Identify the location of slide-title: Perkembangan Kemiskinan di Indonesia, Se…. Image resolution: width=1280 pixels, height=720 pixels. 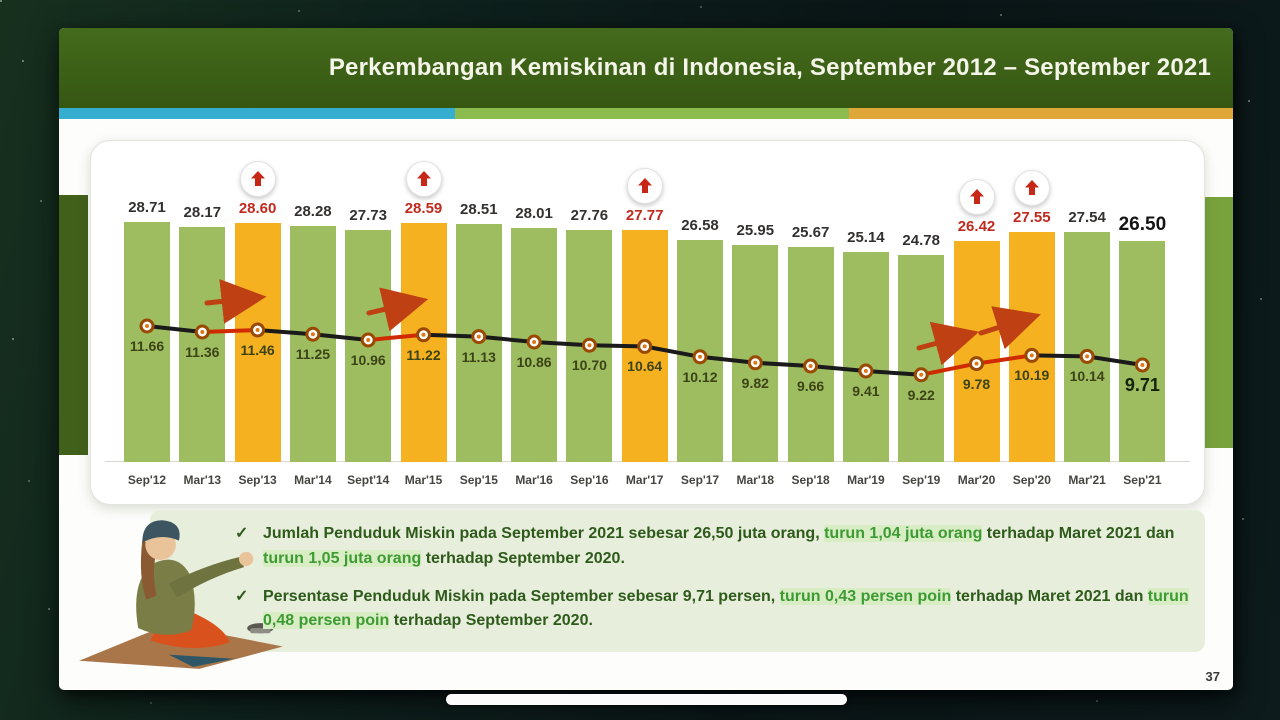
(769, 67).